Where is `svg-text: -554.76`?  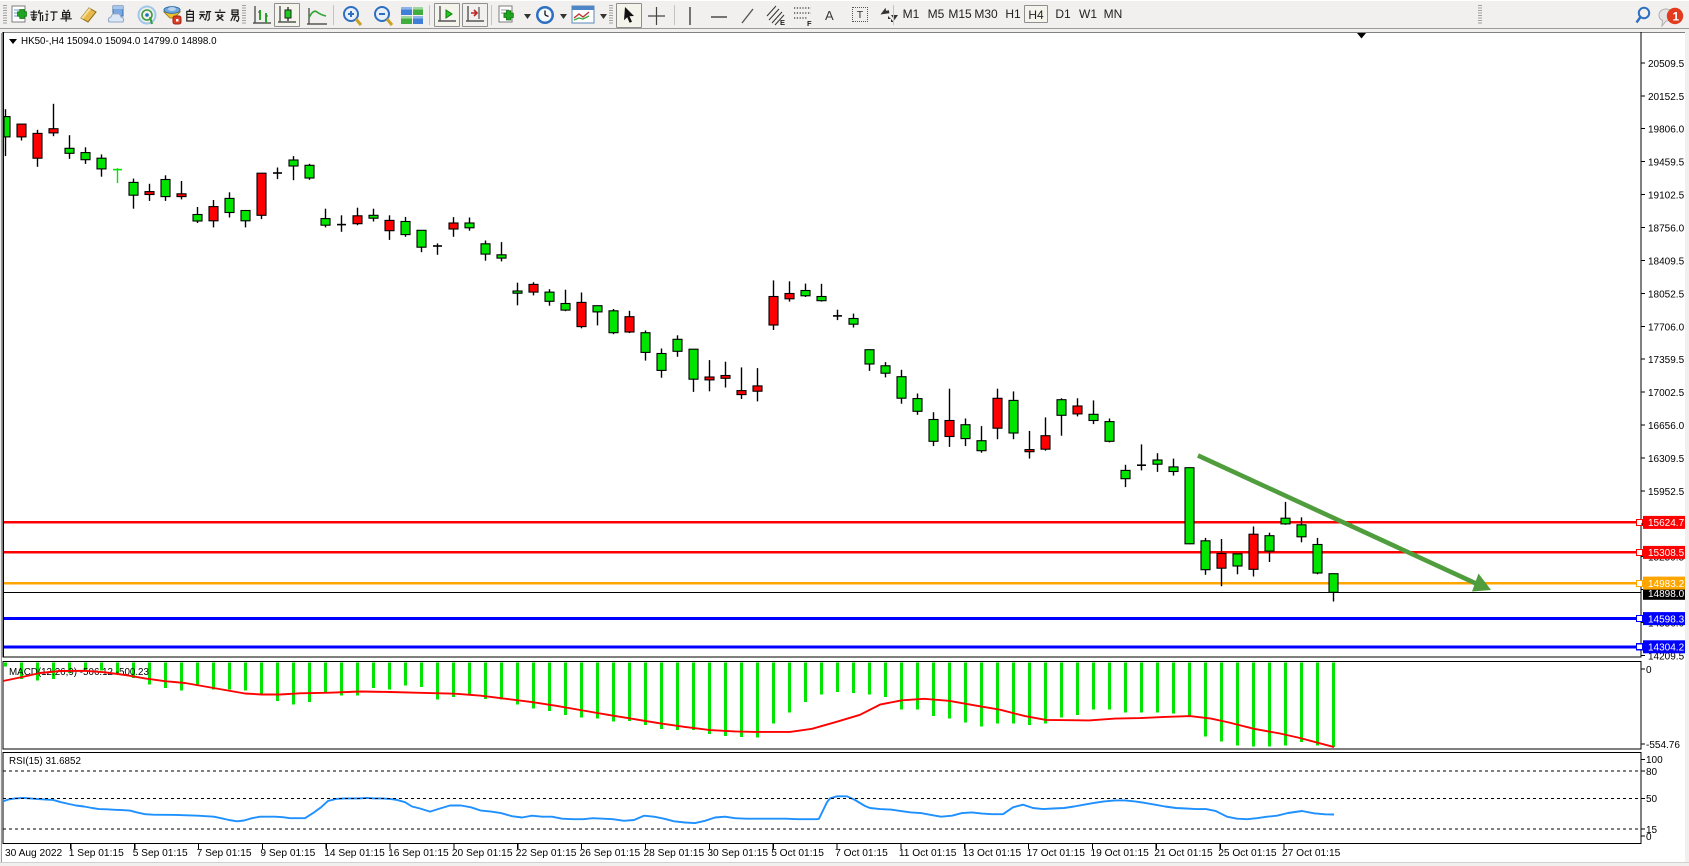
svg-text: -554.76 is located at coordinates (1663, 745).